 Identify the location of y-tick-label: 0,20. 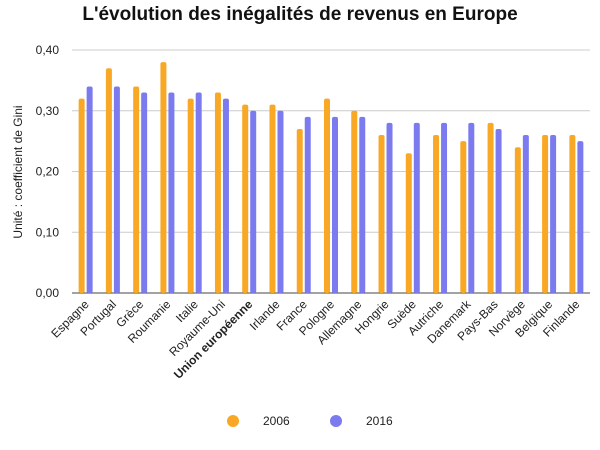
(48, 172).